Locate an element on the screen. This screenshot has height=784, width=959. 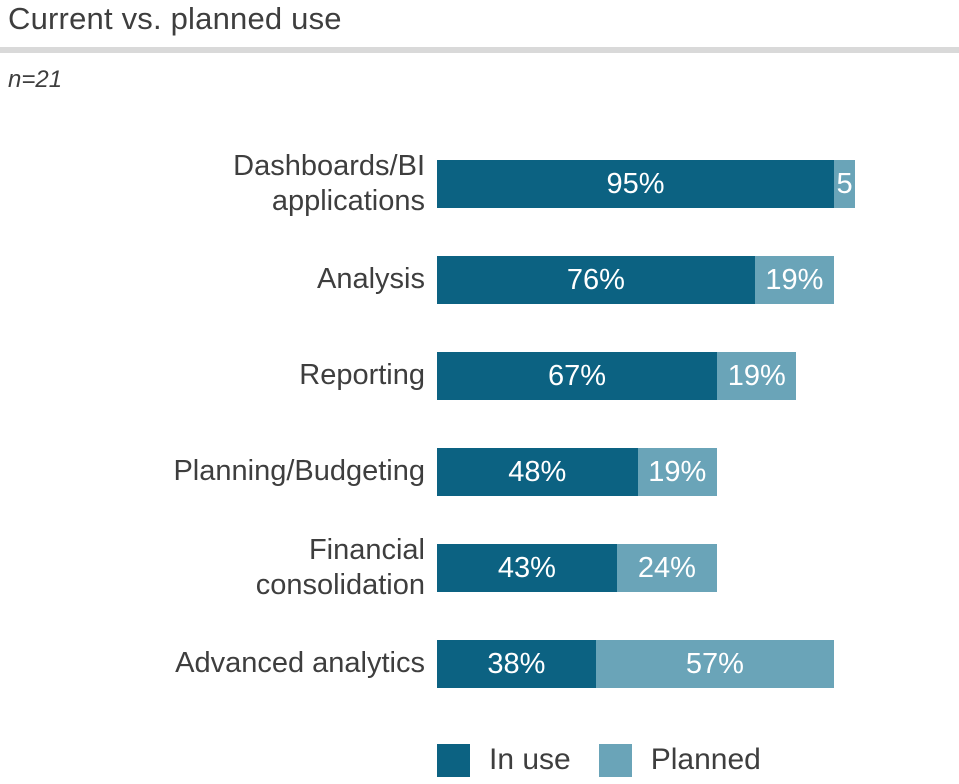
bar-segment-in-use: 38% is located at coordinates (516, 664).